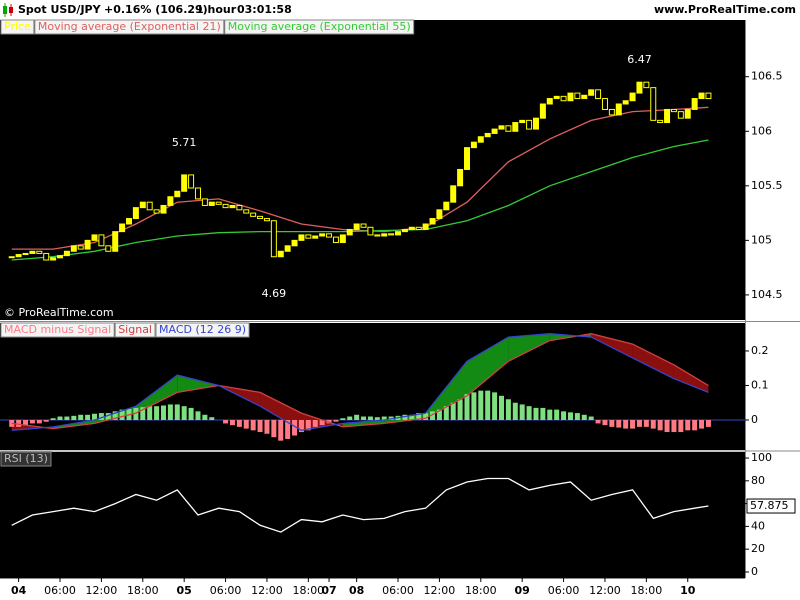  What do you see at coordinates (688, 590) in the screenshot?
I see `x-tick-label: 10` at bounding box center [688, 590].